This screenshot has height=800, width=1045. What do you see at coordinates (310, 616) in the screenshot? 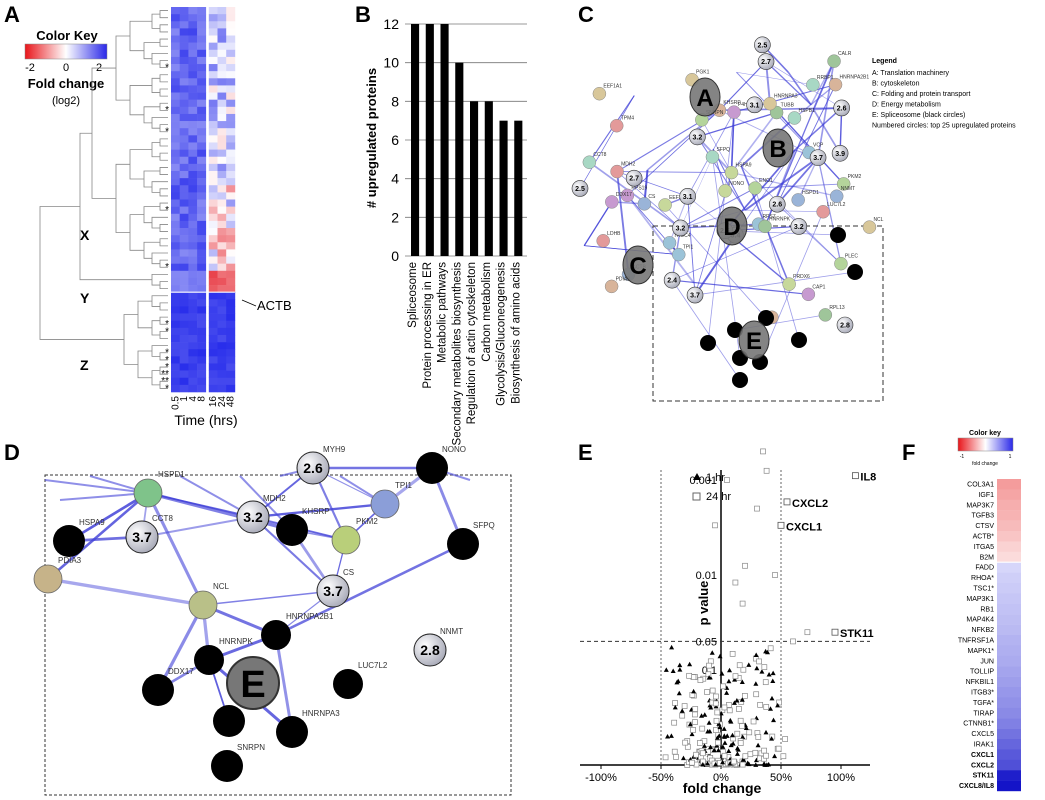
I see `d-node-label: HNRNPA2B1` at bounding box center [310, 616].